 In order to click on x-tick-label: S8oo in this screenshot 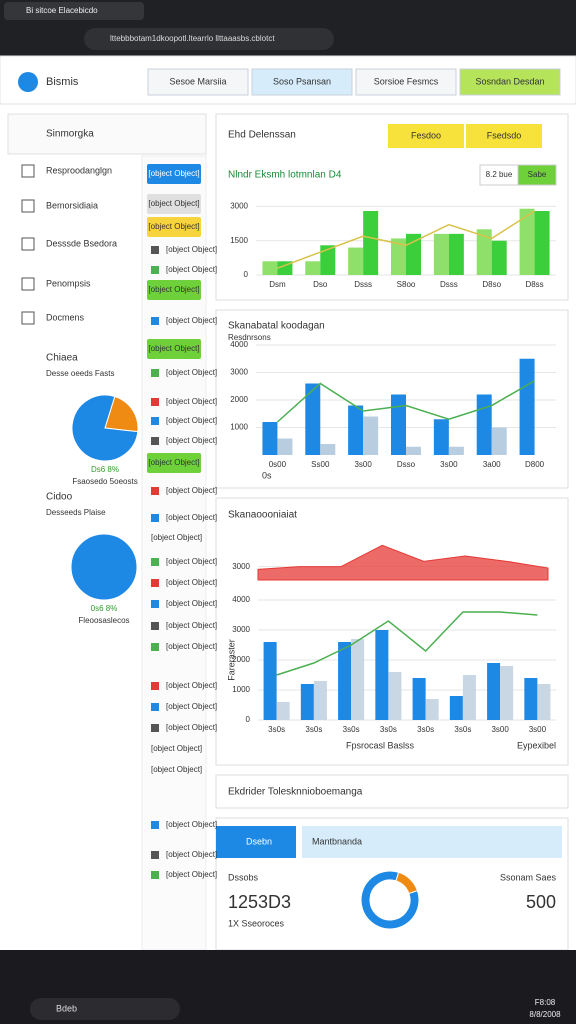, I will do `click(406, 284)`.